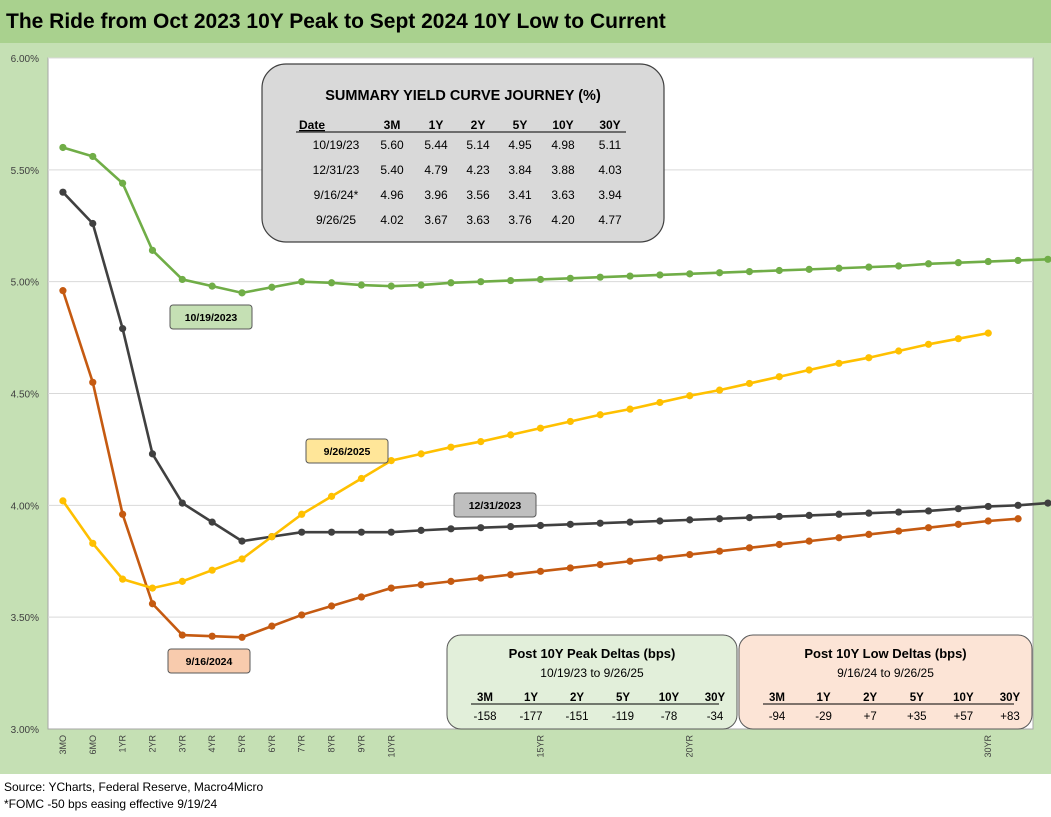 This screenshot has width=1051, height=817. What do you see at coordinates (531, 698) in the screenshot?
I see `peak-delta-box-header: 1Y` at bounding box center [531, 698].